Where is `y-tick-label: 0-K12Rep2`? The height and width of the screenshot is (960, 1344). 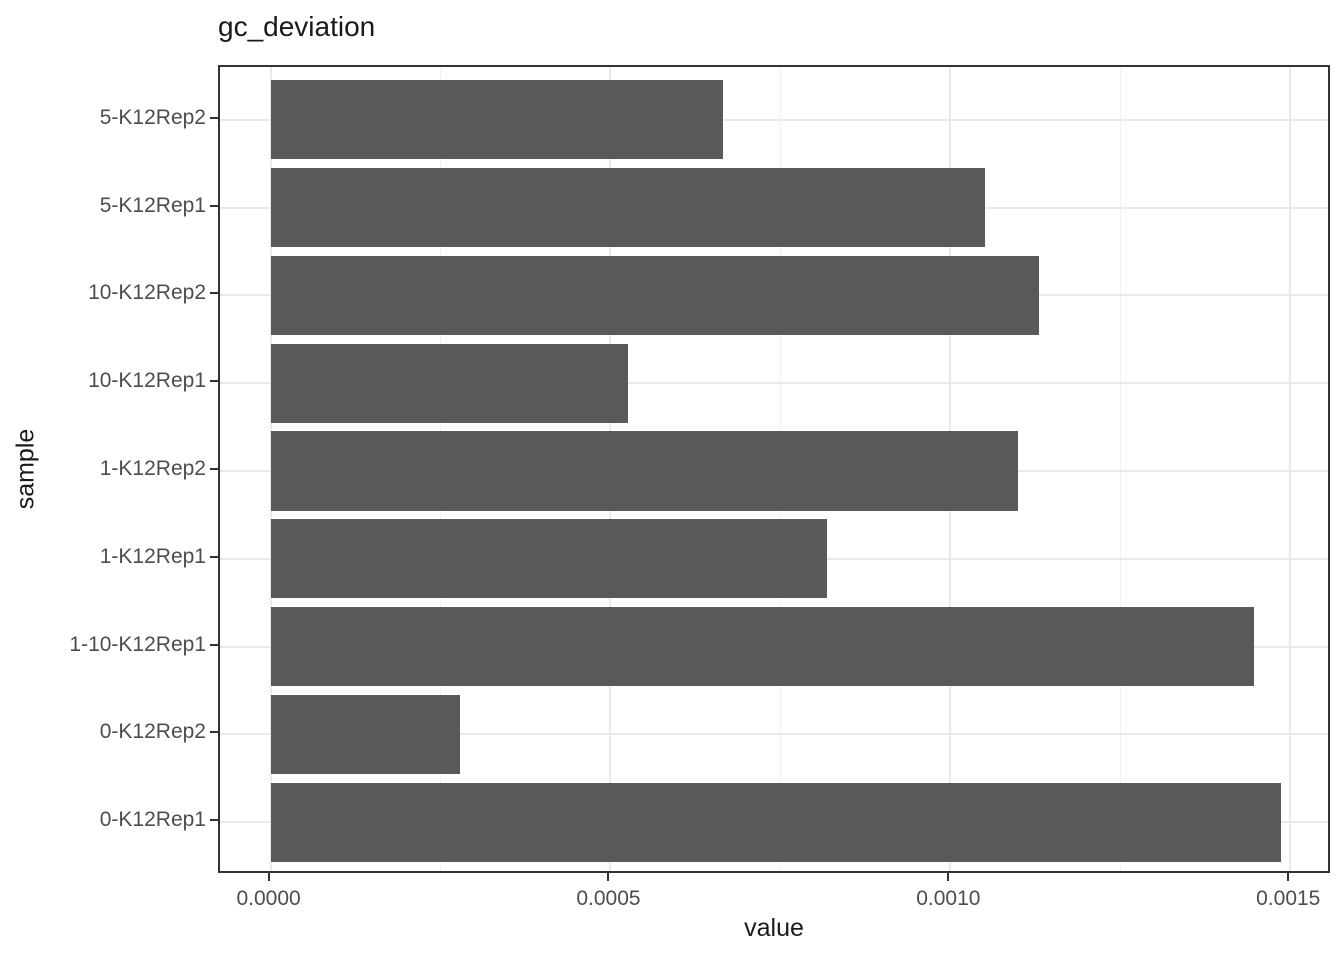 y-tick-label: 0-K12Rep2 is located at coordinates (152, 732).